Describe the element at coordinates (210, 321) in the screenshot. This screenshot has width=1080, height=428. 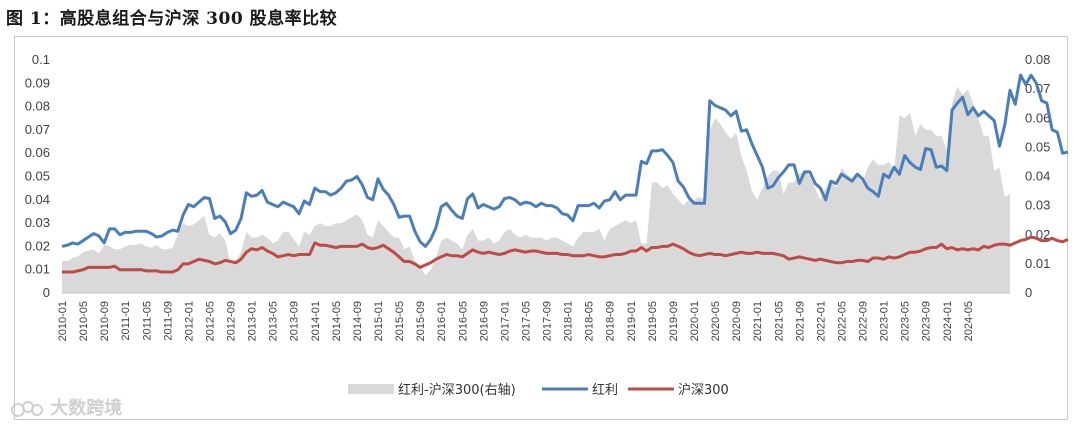
I see `x-axis-tick-label: 2012-05` at that location.